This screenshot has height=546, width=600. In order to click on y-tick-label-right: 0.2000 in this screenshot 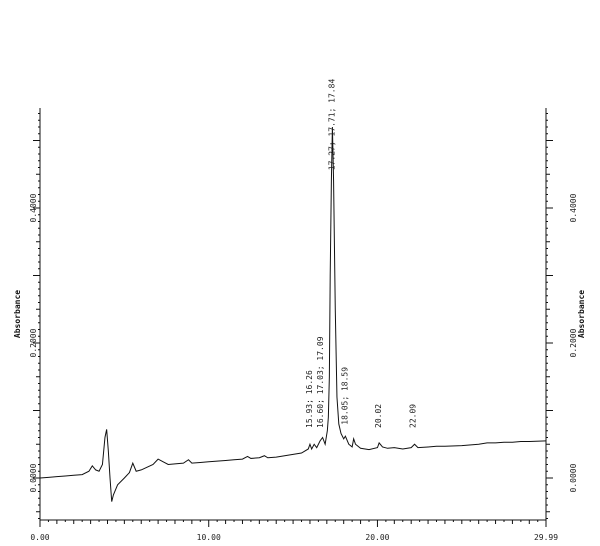, I will do `click(573, 342)`.